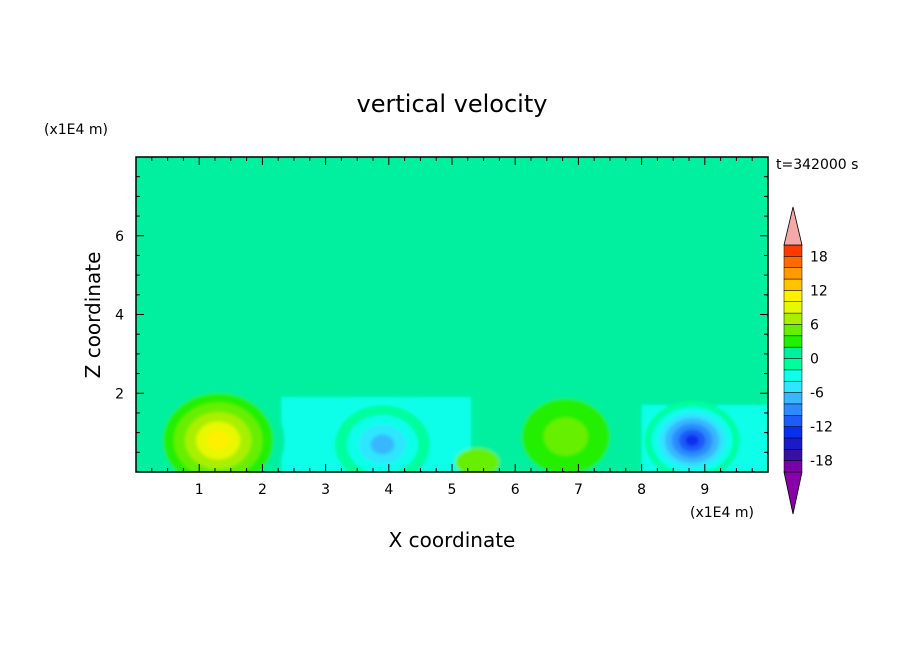  I want to click on x-axis-label: X coordinate, so click(452, 540).